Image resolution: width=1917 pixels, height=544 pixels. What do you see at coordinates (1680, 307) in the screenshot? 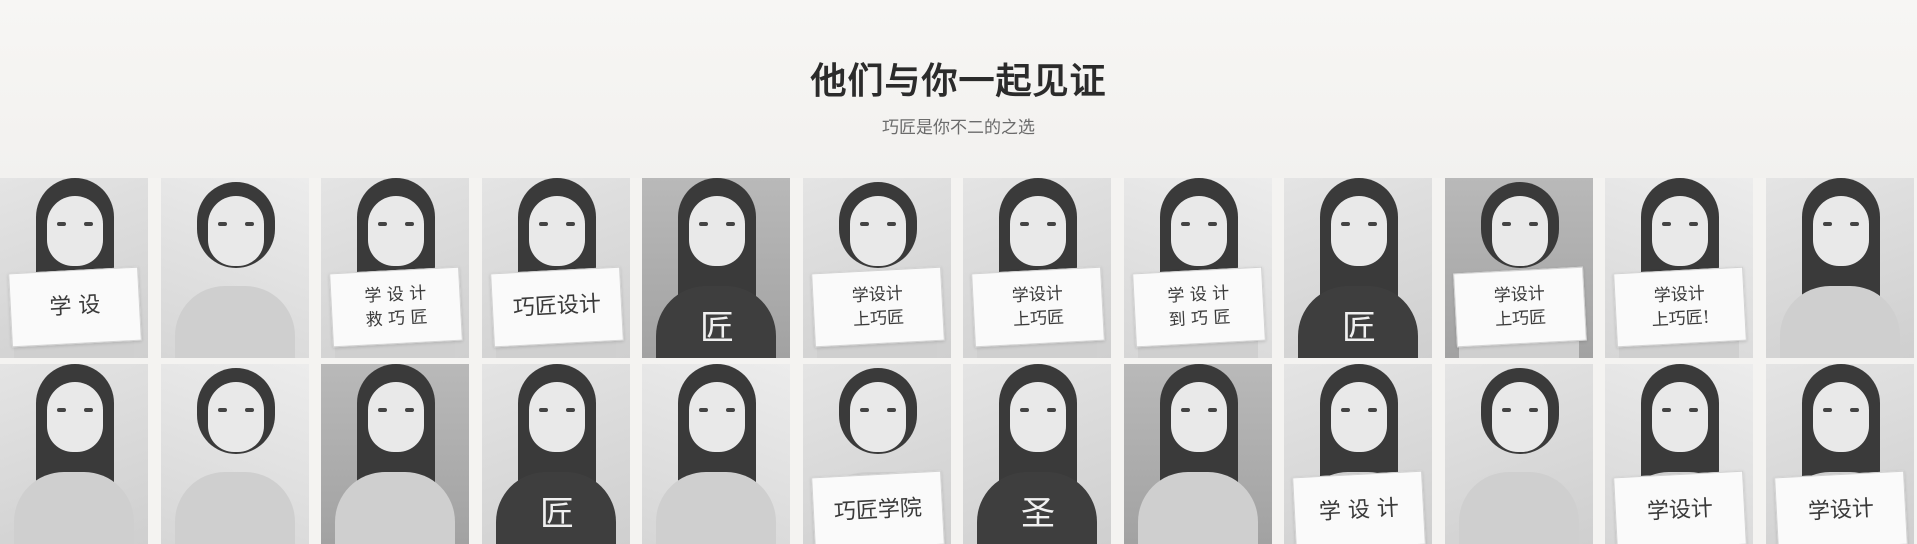
I see `handwritten-sign: 学设计 上巧匠!` at bounding box center [1680, 307].